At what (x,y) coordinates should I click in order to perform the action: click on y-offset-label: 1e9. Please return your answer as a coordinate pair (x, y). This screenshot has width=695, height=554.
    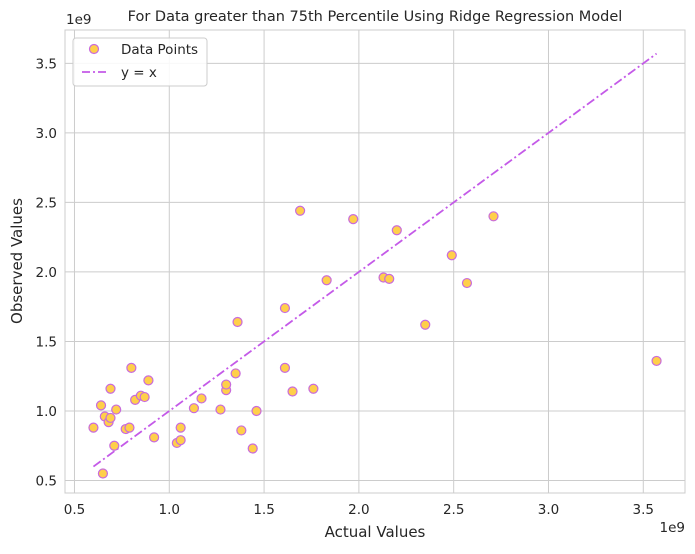
    Looking at the image, I should click on (78, 20).